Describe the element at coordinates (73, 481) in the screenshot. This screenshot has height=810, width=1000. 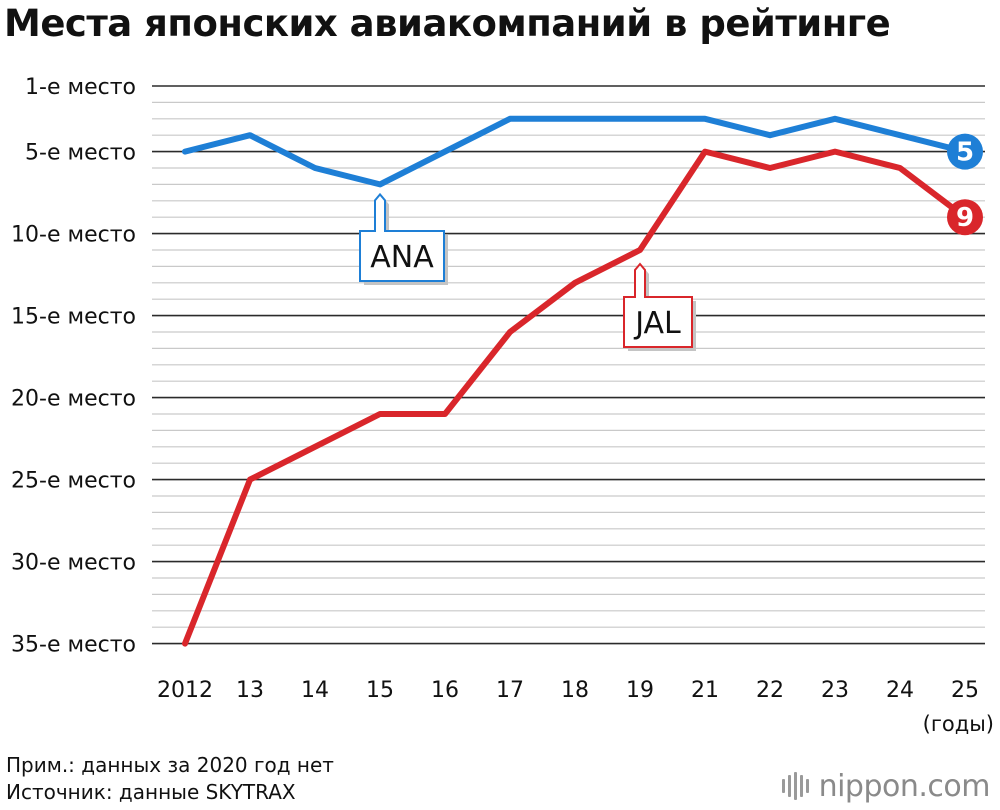
I see `y-tick-label: 25-е место` at that location.